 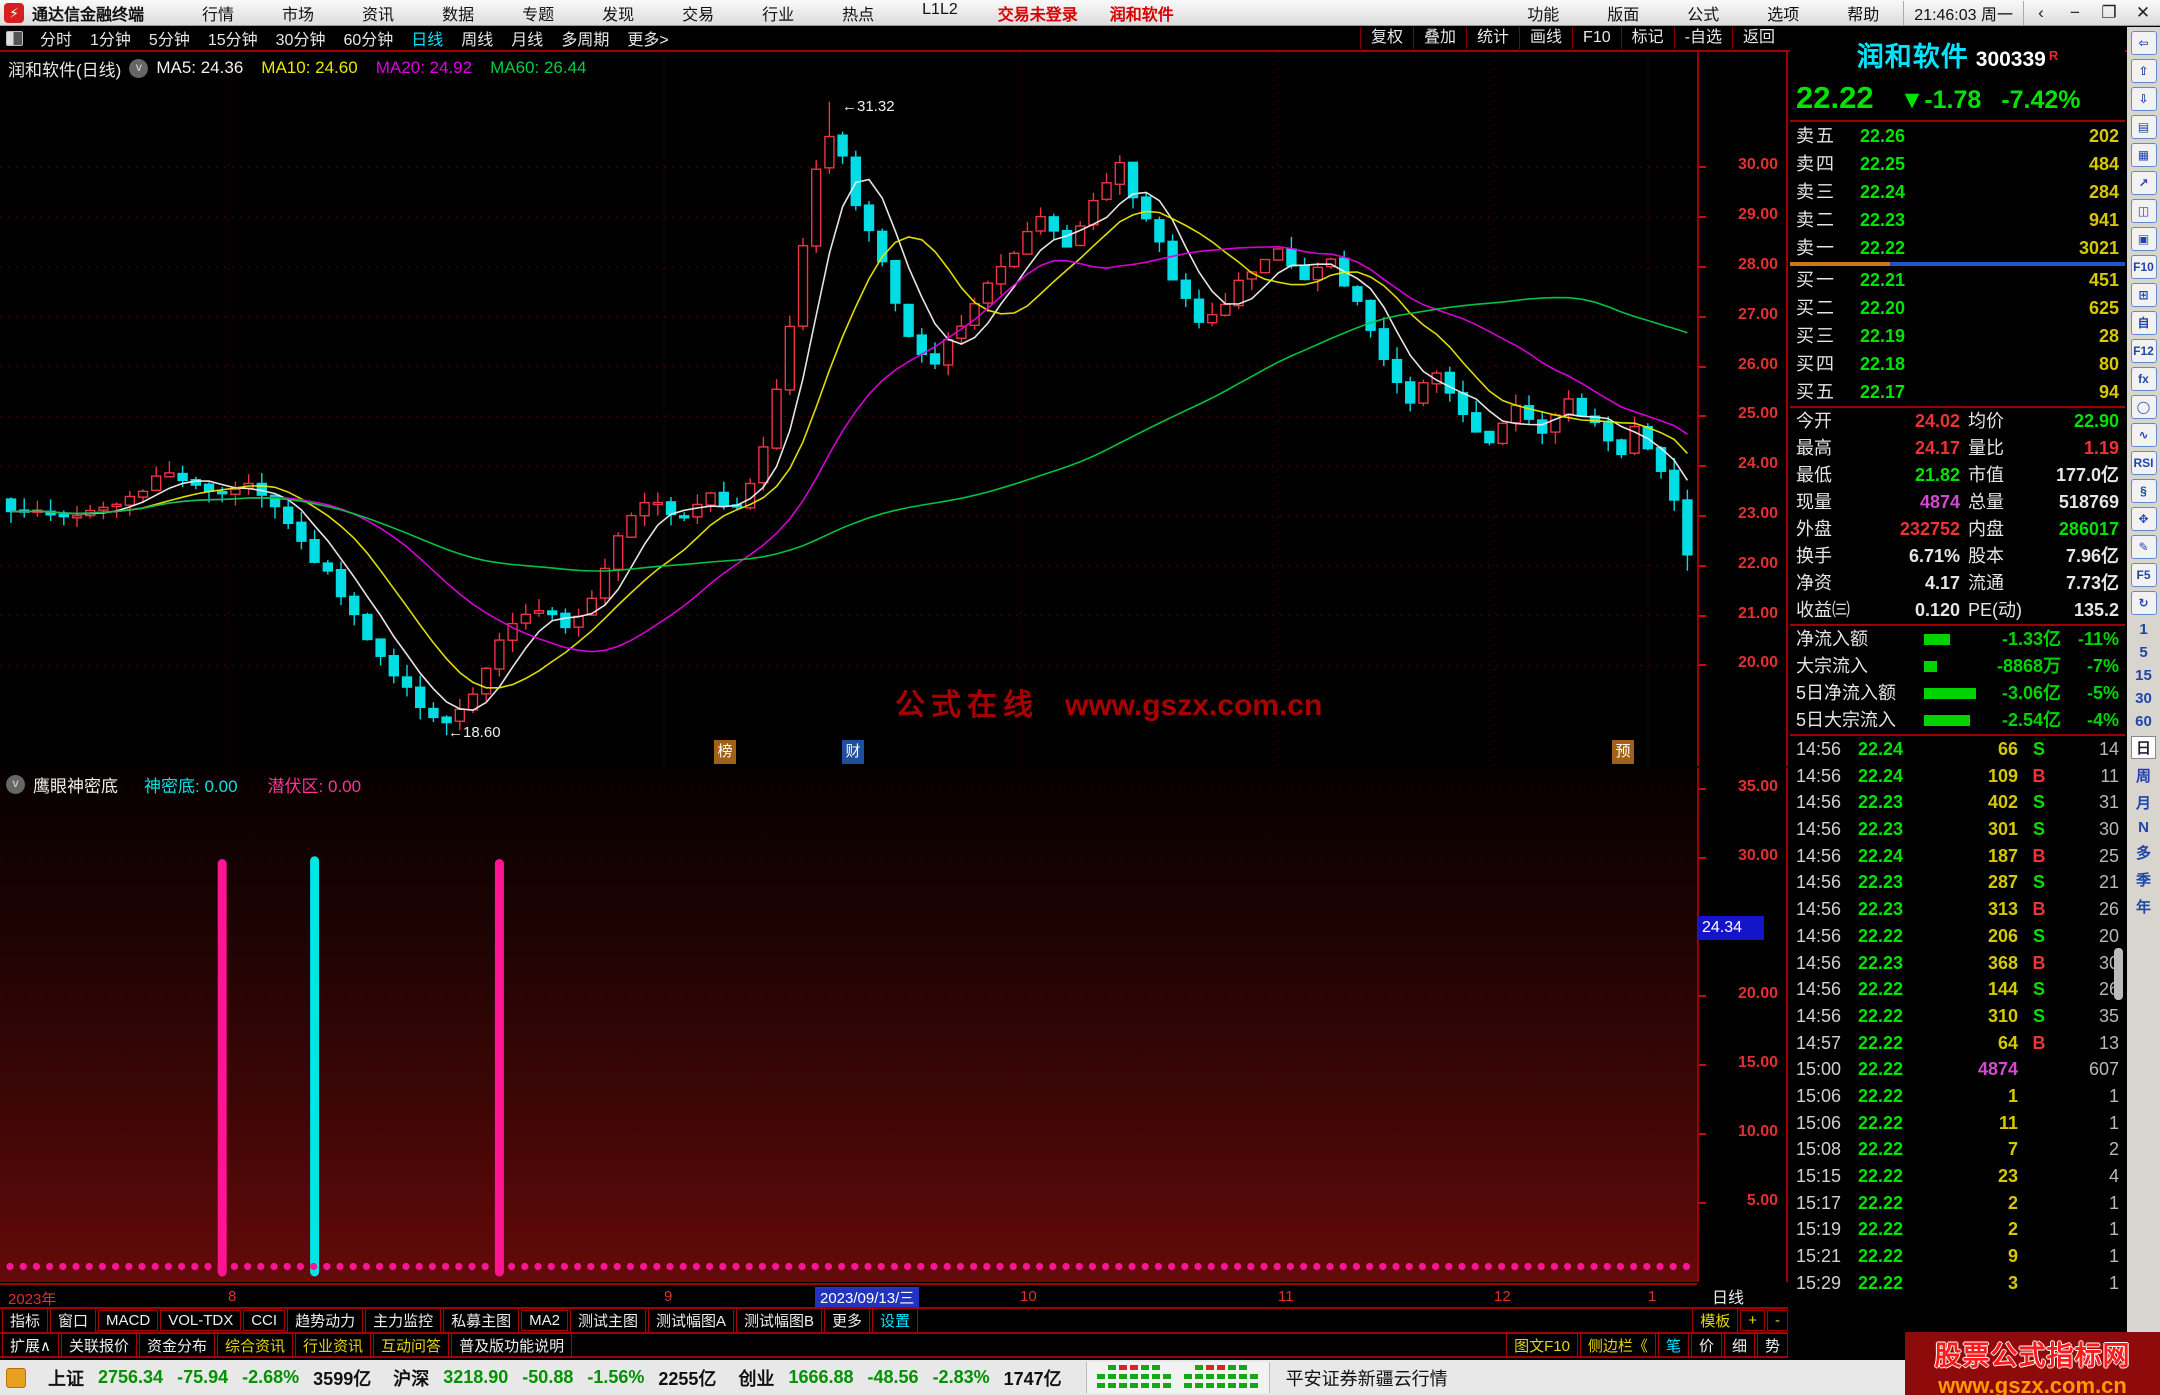 What do you see at coordinates (1623, 752) in the screenshot?
I see `news-badge-预: 预` at bounding box center [1623, 752].